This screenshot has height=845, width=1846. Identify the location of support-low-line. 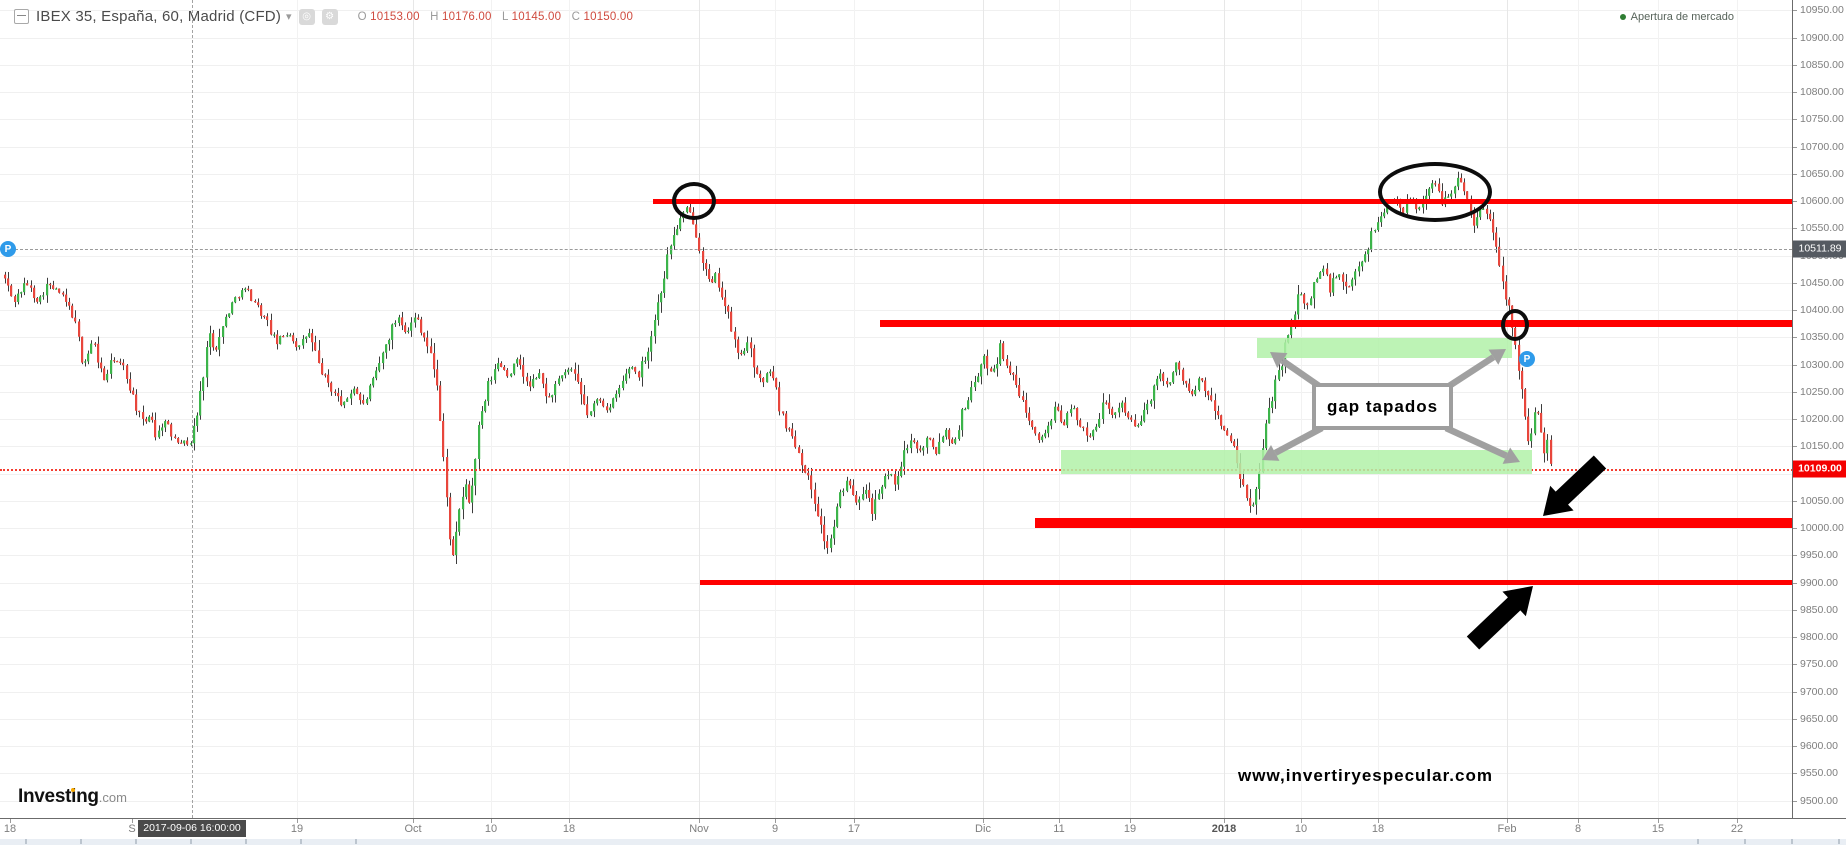
(1246, 583).